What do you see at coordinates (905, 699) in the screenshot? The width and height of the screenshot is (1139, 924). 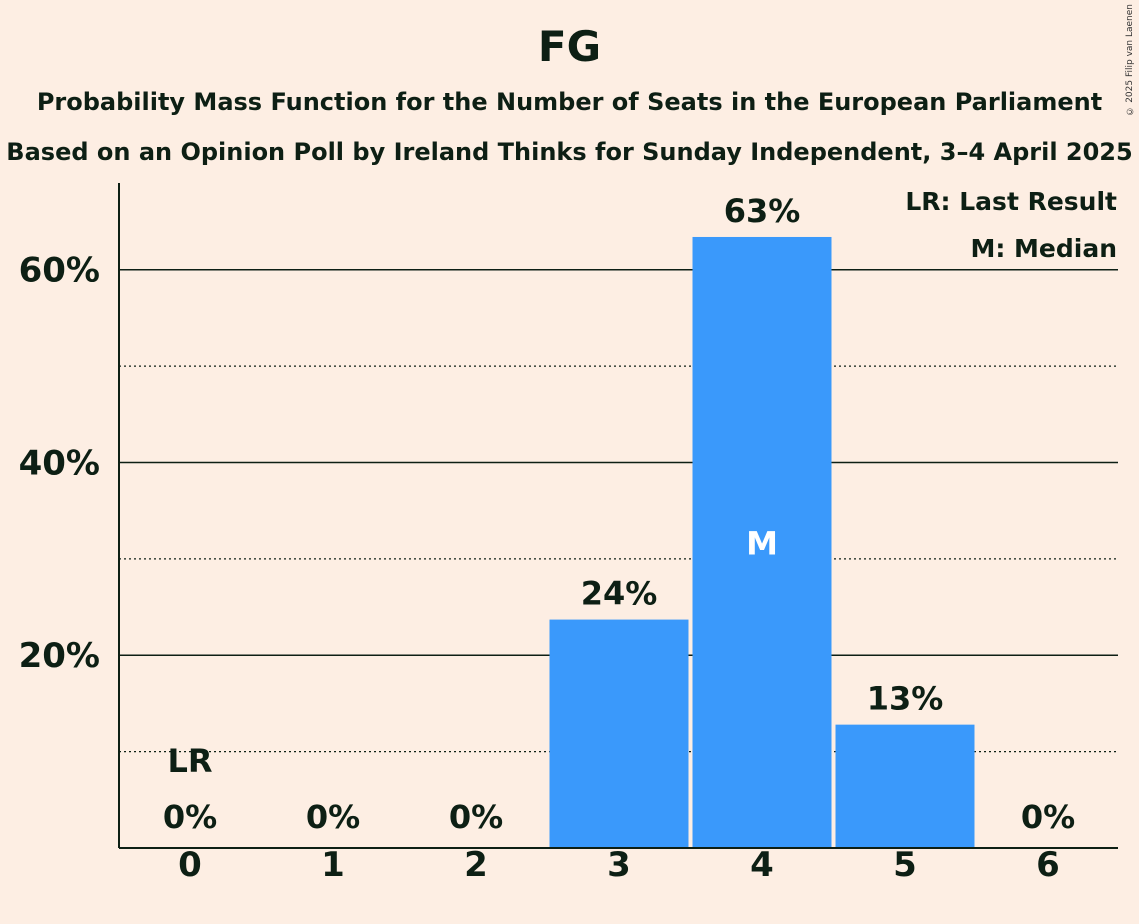 I see `bar-value-label: 13%` at bounding box center [905, 699].